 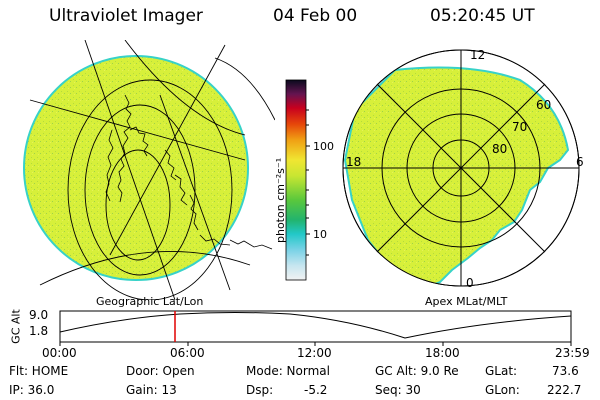 I want to click on status-door: Door: Open, so click(x=160, y=371).